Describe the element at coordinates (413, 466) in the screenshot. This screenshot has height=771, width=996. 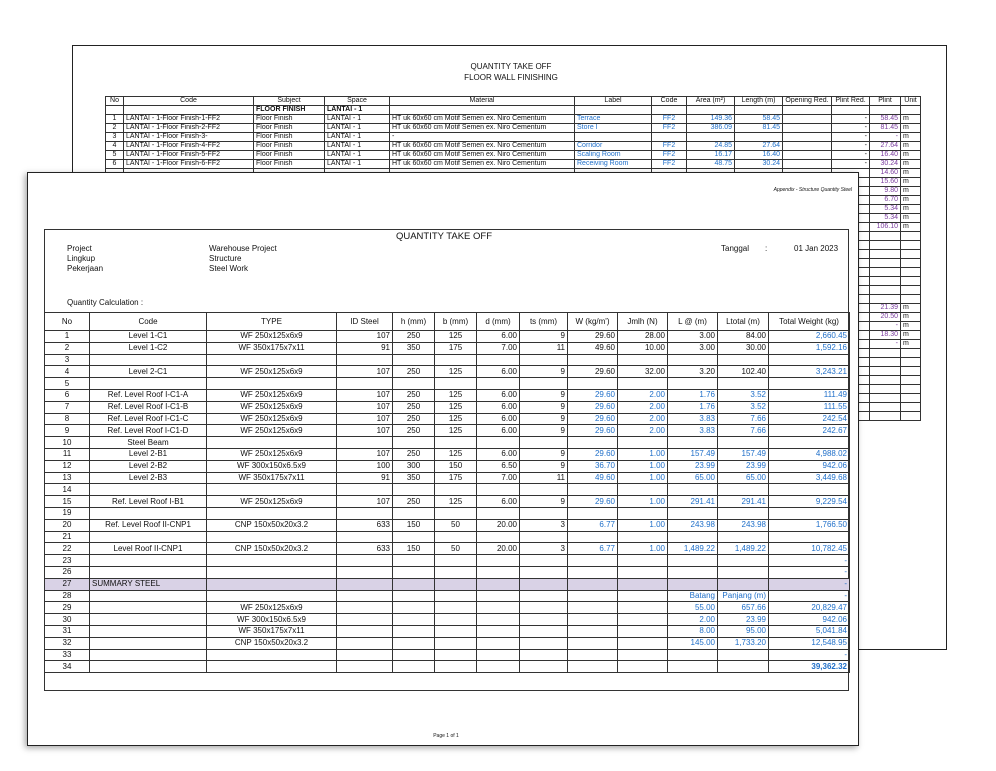
I see `cell: 300` at that location.